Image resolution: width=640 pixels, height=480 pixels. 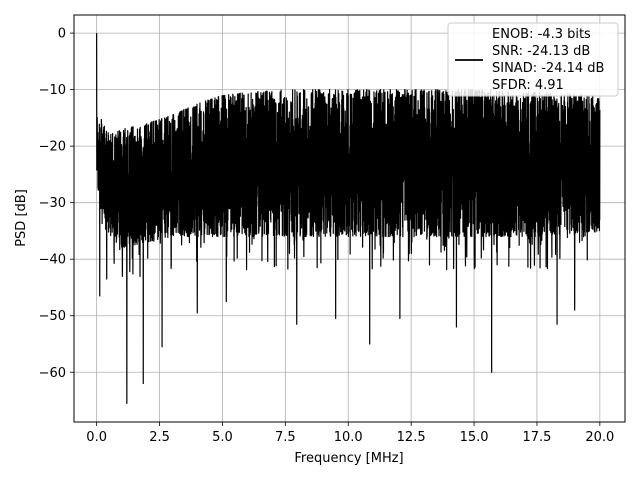 What do you see at coordinates (52, 260) in the screenshot?
I see `y-tick-label: −40` at bounding box center [52, 260].